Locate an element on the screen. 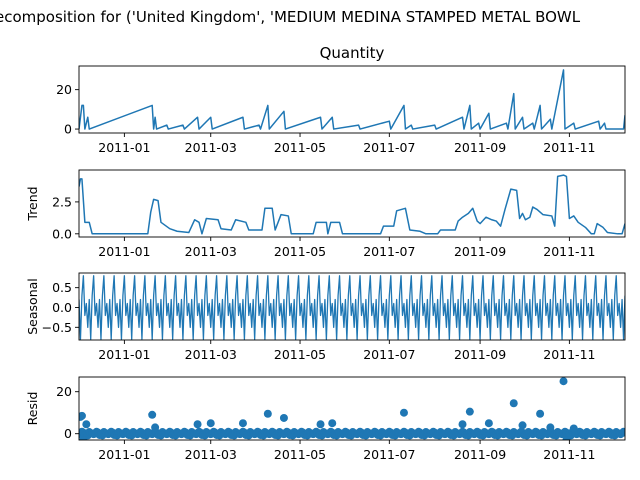  quantity-data is located at coordinates (352, 99).